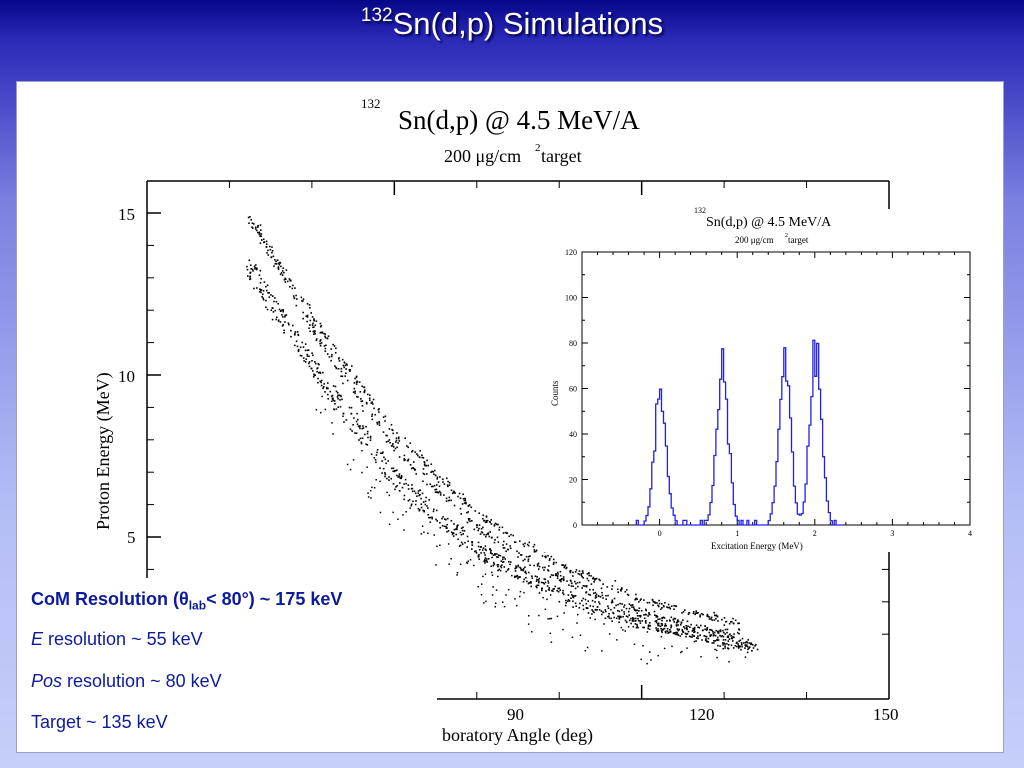 Image resolution: width=1024 pixels, height=768 pixels. Describe the element at coordinates (700, 210) in the screenshot. I see `inset-title-superscript: 132` at that location.